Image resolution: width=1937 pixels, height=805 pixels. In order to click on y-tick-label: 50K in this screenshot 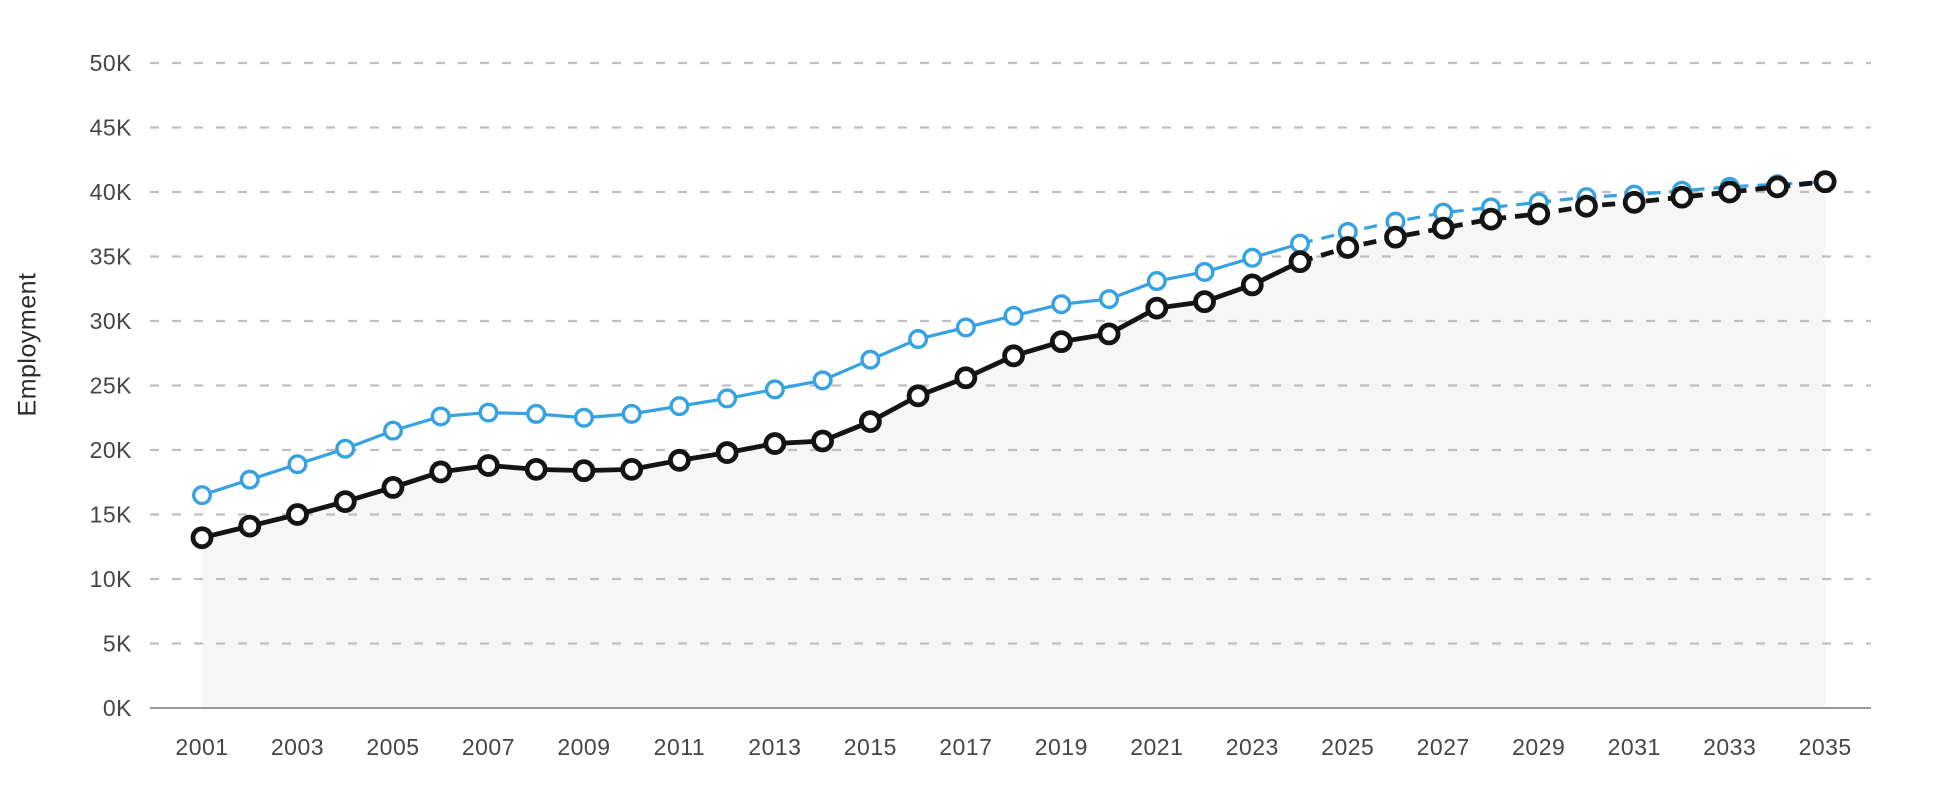, I will do `click(111, 63)`.